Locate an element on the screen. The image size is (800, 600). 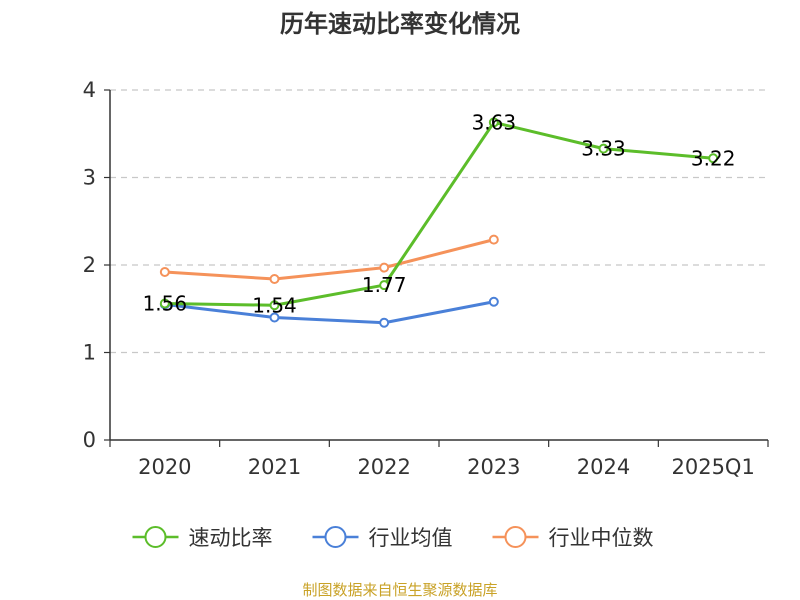
x-tick-label: 2024 is located at coordinates (603, 467).